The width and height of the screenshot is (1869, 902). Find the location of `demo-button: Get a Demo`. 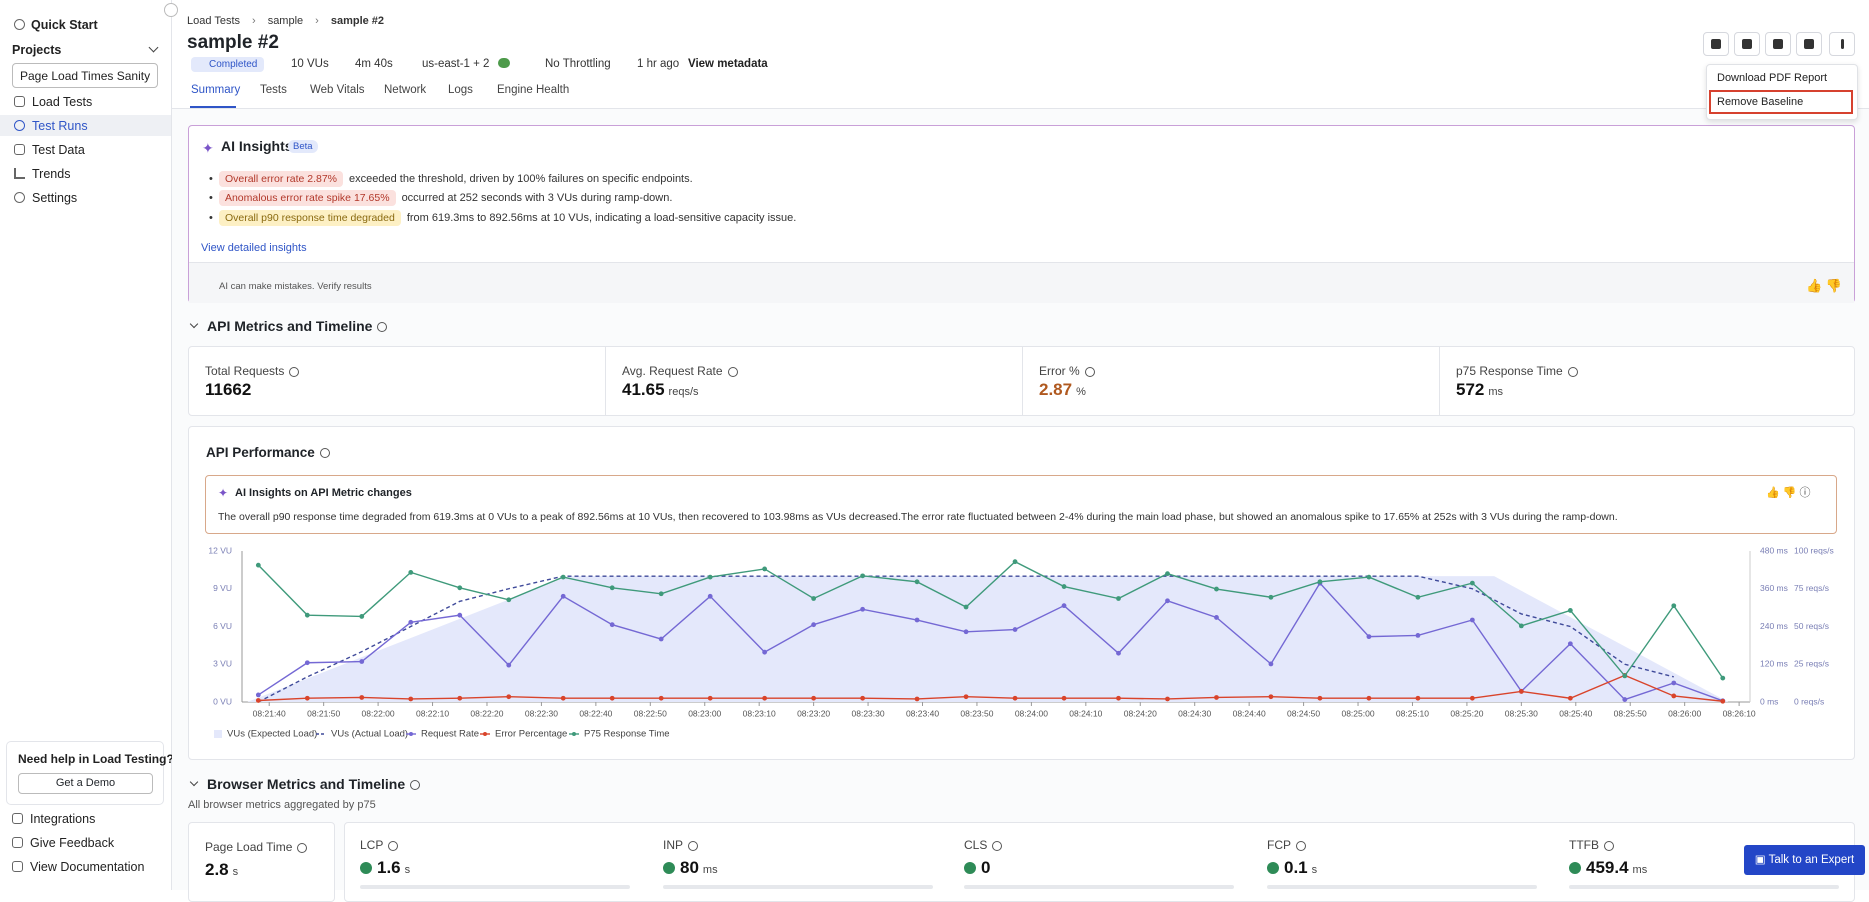

demo-button: Get a Demo is located at coordinates (85, 783).